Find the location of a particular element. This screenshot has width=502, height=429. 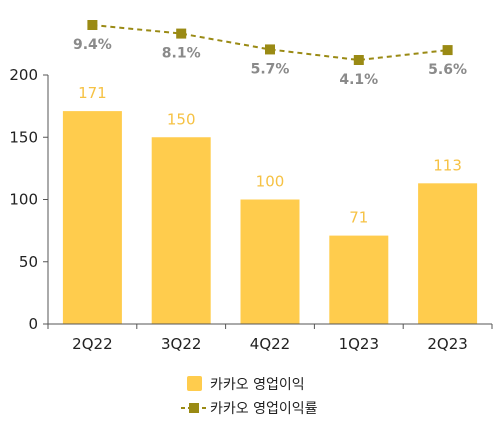

x-axis: 2Q22 3Q22 4Q22 1Q23 2Q23 is located at coordinates (270, 338).